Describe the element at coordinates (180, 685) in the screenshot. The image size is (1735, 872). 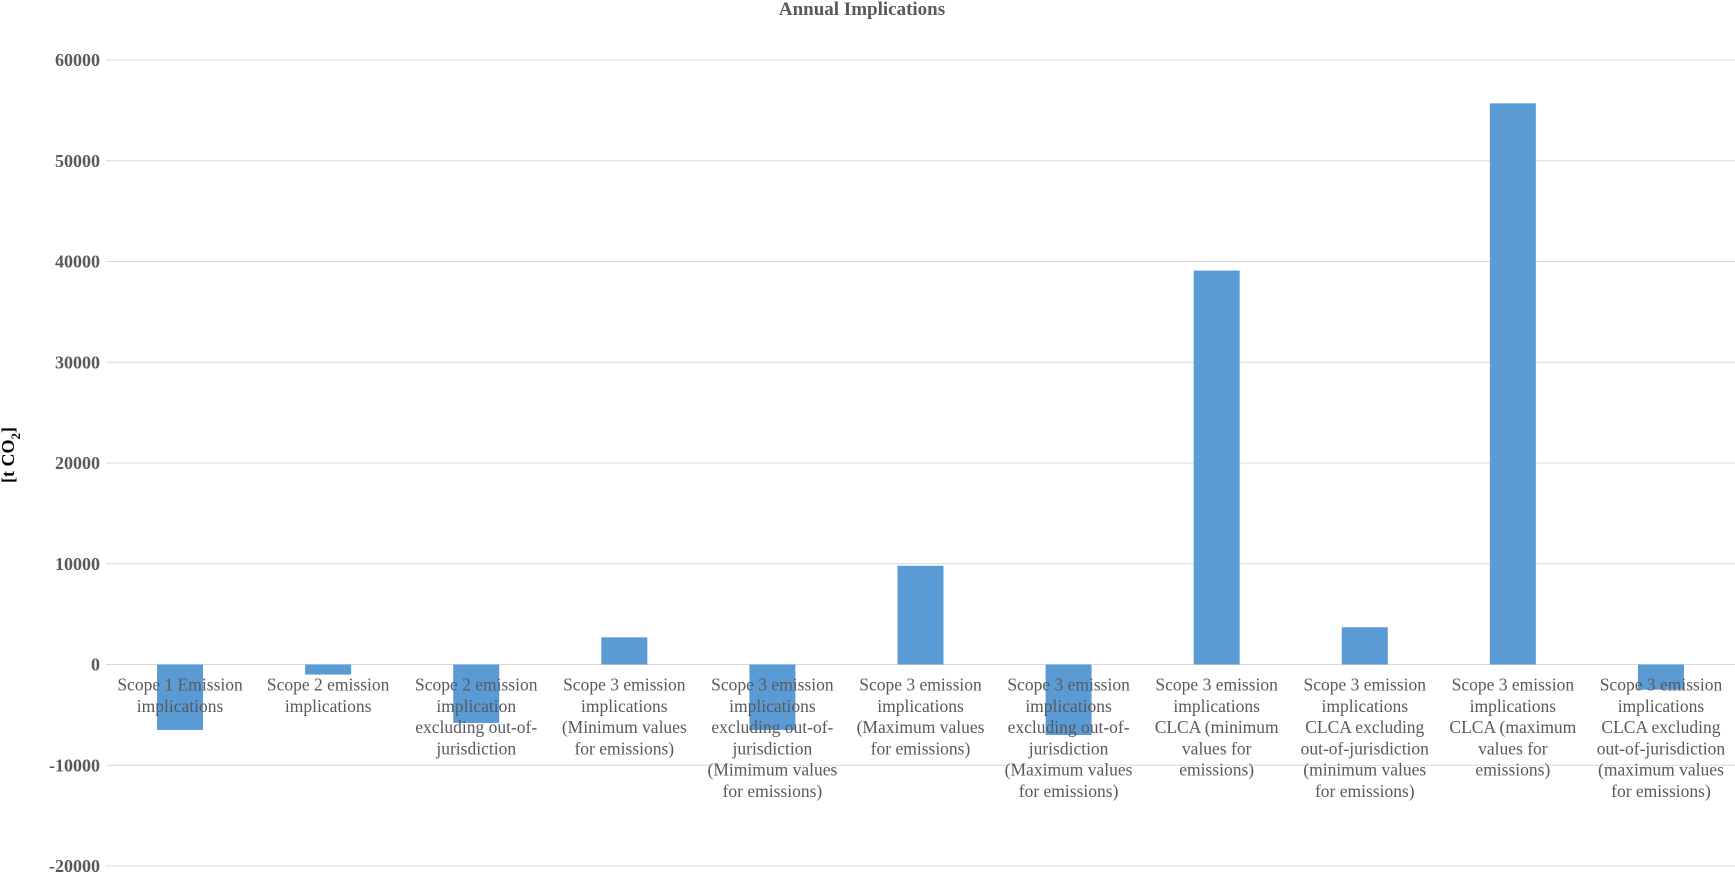
I see `category-label-line: Scope 1 Emission` at that location.